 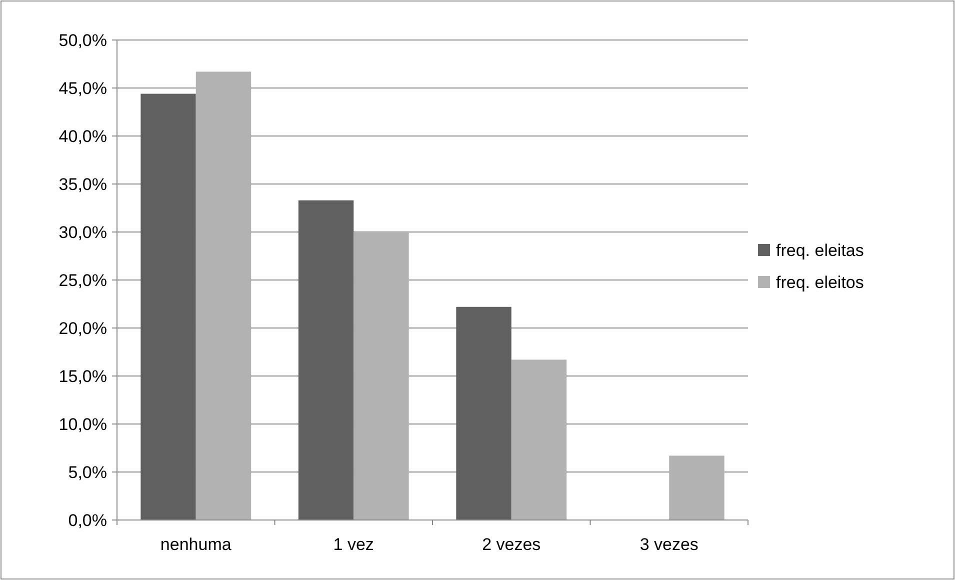 What do you see at coordinates (820, 282) in the screenshot?
I see `legend-label: freq. eleitos` at bounding box center [820, 282].